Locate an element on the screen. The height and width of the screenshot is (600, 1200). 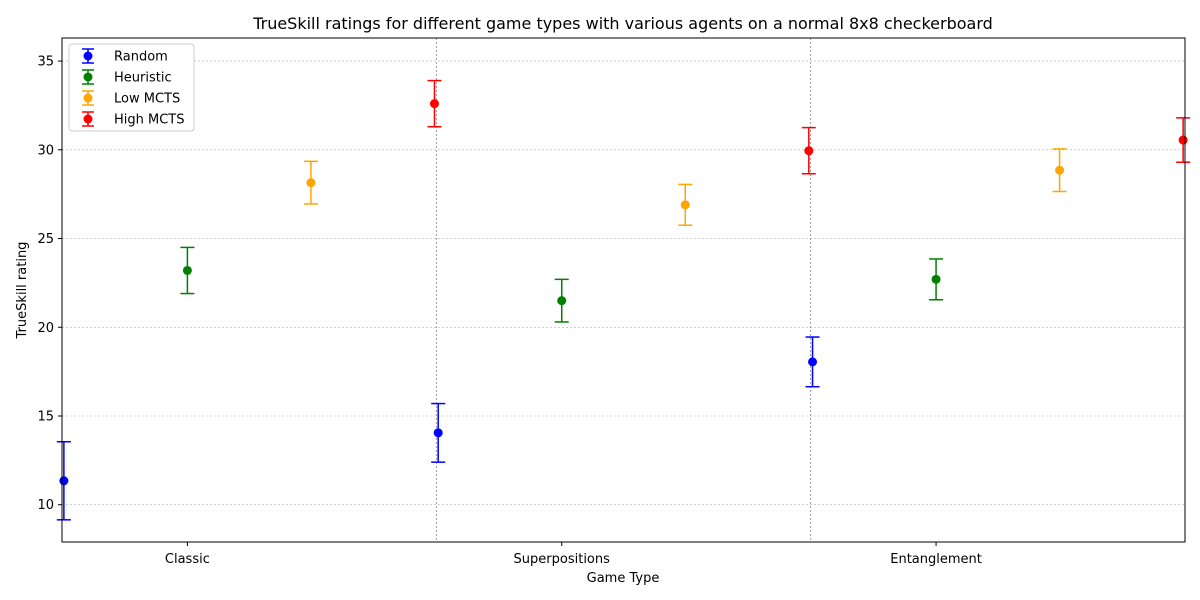
legend-label: Random is located at coordinates (141, 57).